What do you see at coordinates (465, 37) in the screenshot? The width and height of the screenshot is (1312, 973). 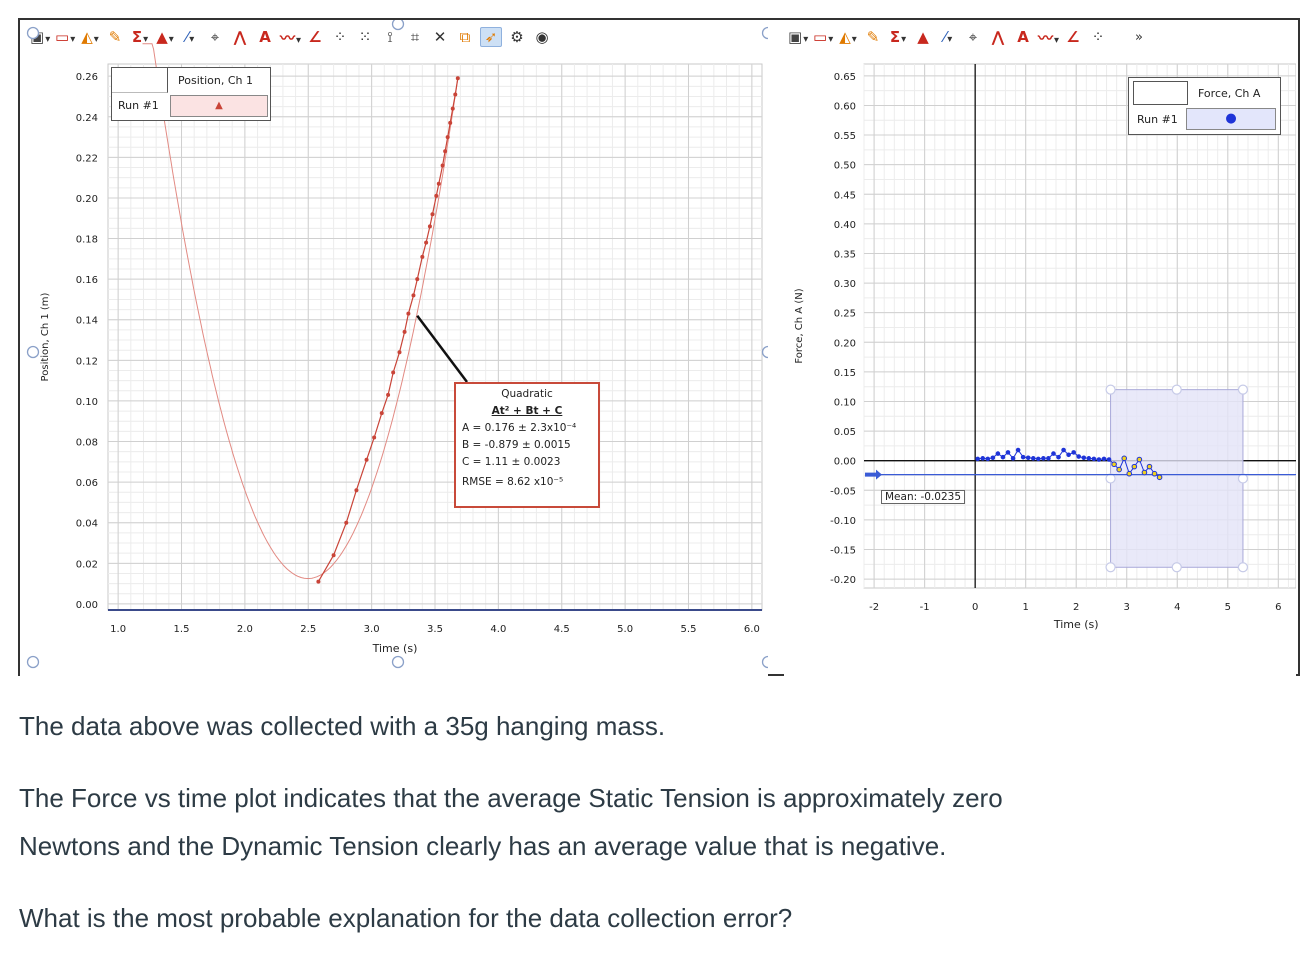 I see `copy-icon: ⧉` at bounding box center [465, 37].